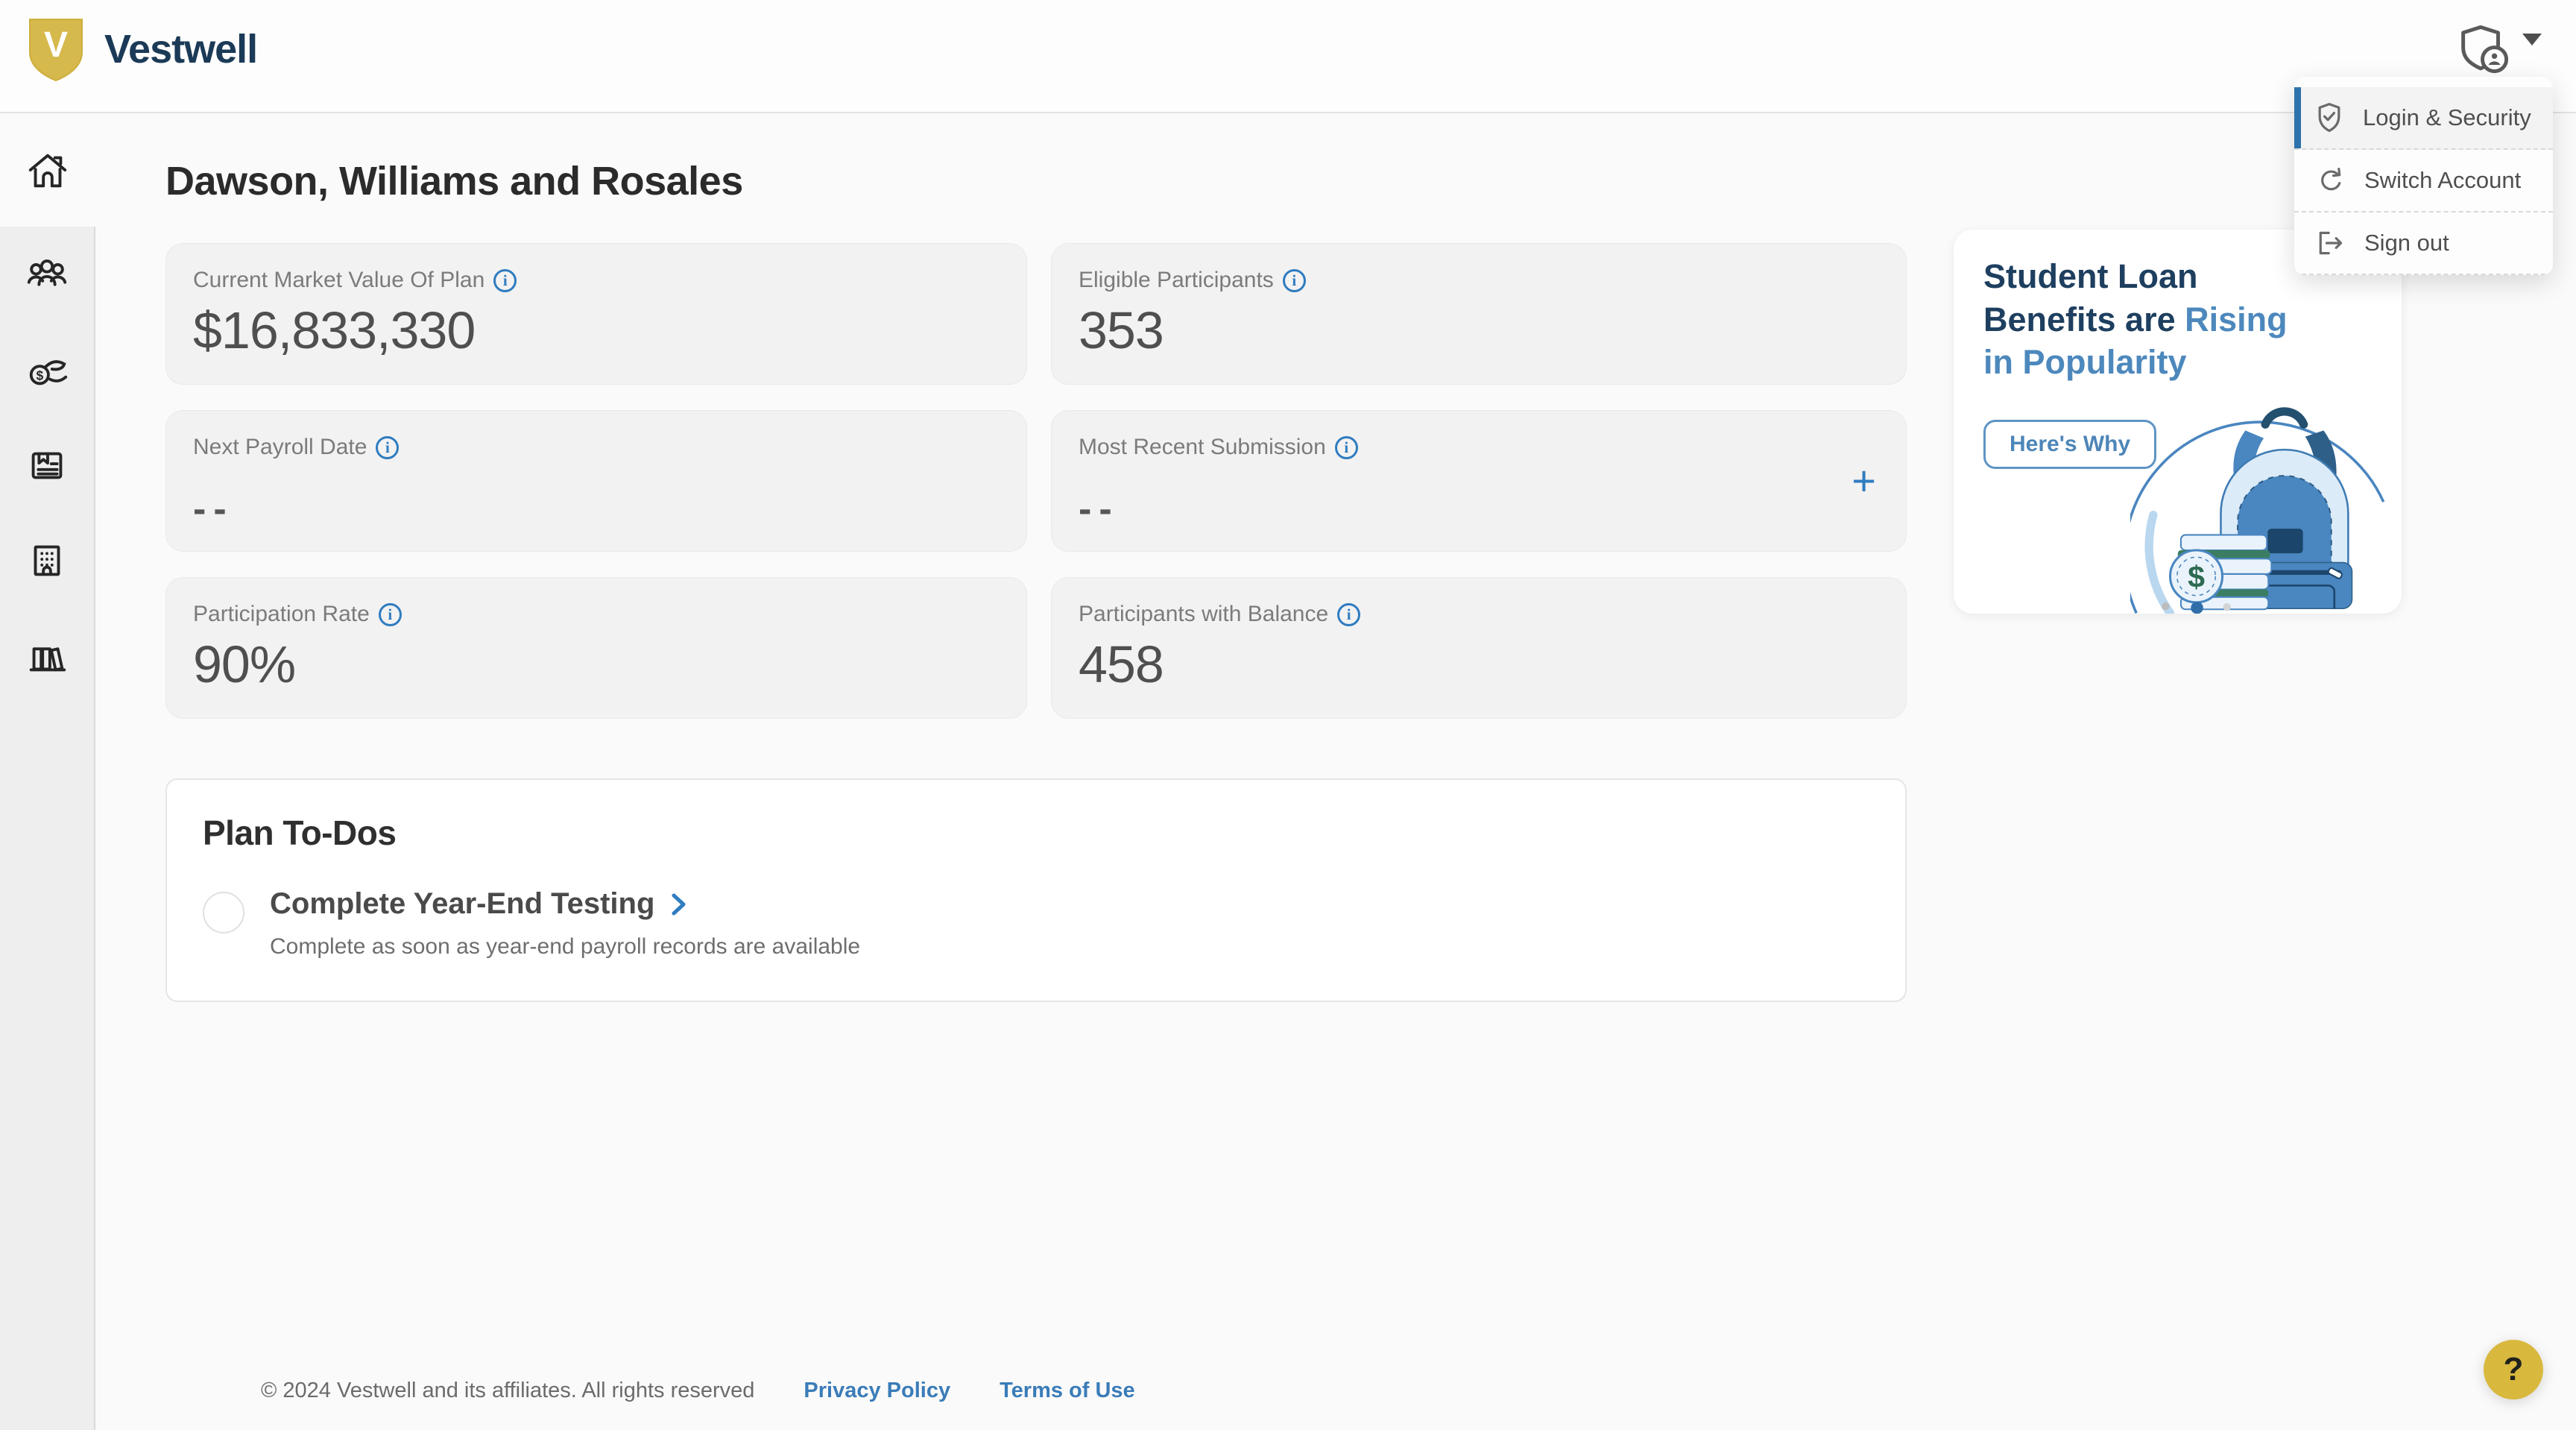 The image size is (2576, 1430). Describe the element at coordinates (877, 1390) in the screenshot. I see `privacy-policy-link: Privacy Policy` at that location.